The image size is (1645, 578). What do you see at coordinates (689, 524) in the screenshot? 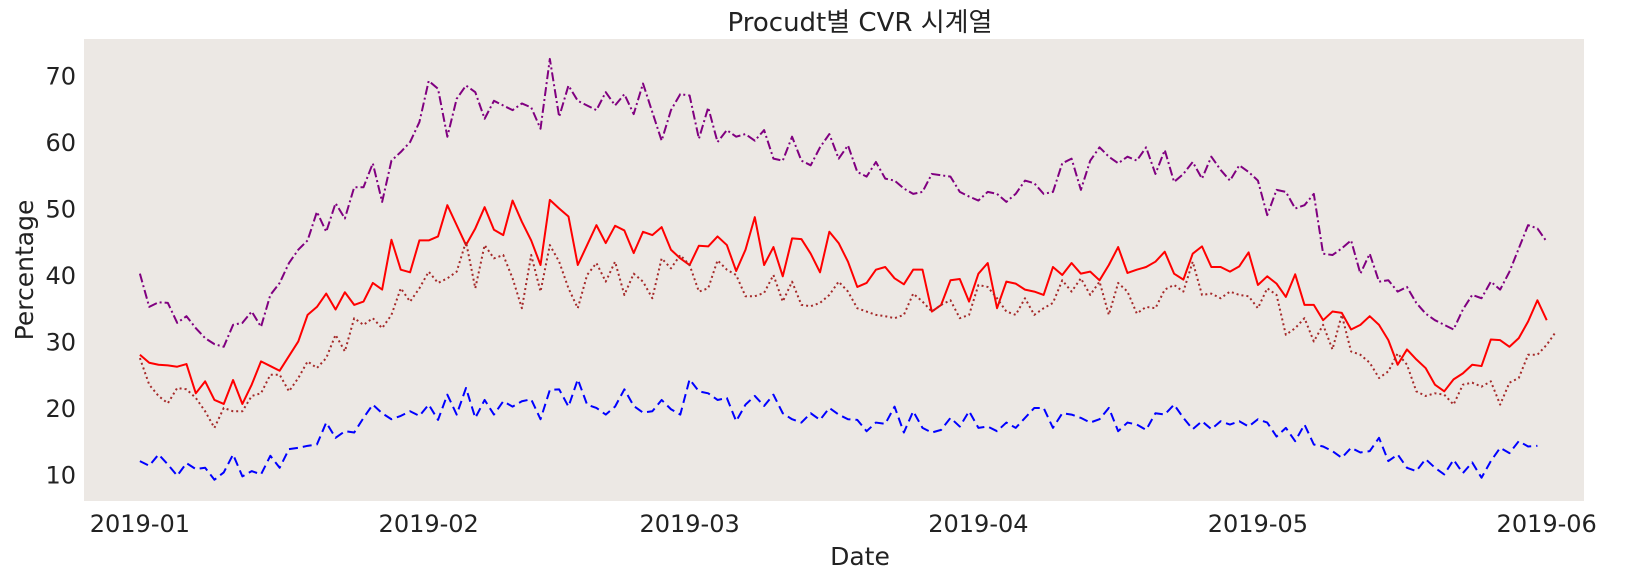
I see `x-tick-label: 2019-03` at bounding box center [689, 524].